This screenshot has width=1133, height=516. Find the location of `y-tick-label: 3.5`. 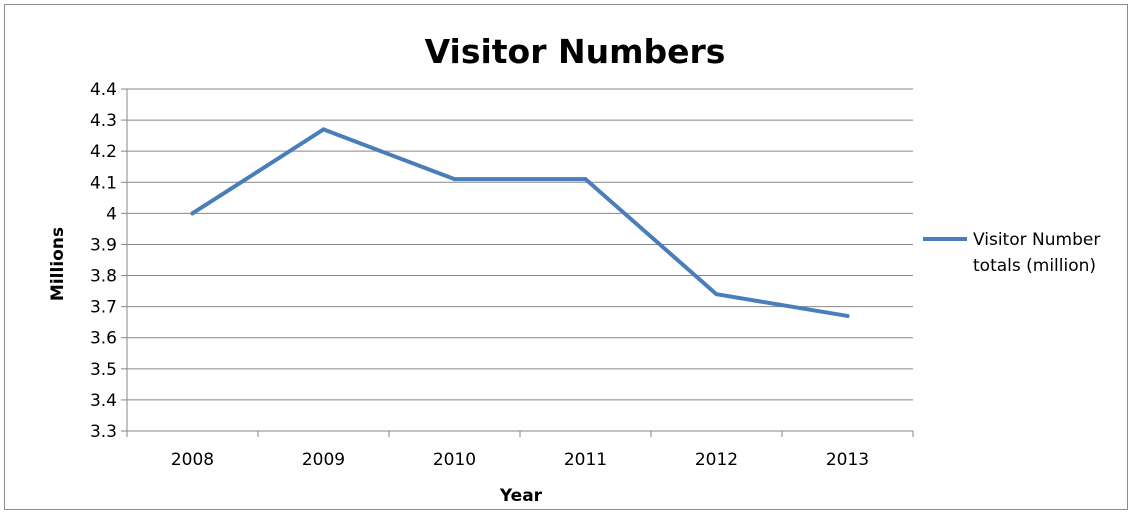

y-tick-label: 3.5 is located at coordinates (103, 370).